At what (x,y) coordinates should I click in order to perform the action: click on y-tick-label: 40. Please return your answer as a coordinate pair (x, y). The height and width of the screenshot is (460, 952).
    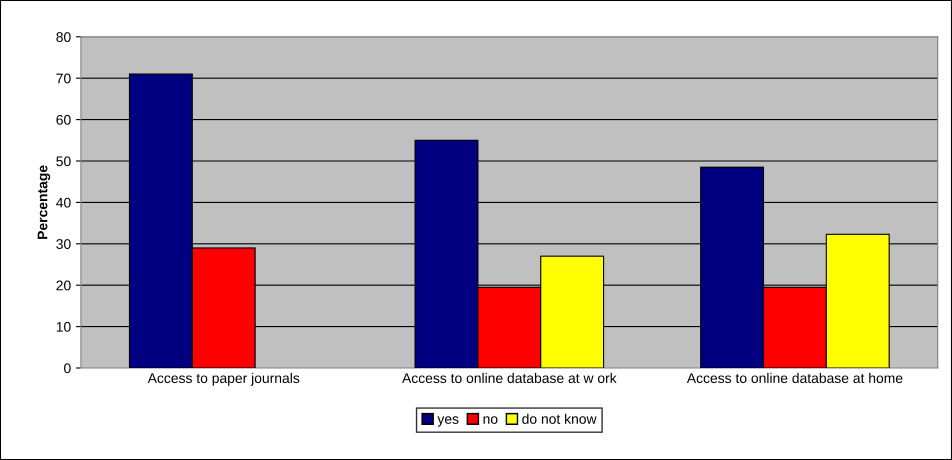
    Looking at the image, I should click on (63, 203).